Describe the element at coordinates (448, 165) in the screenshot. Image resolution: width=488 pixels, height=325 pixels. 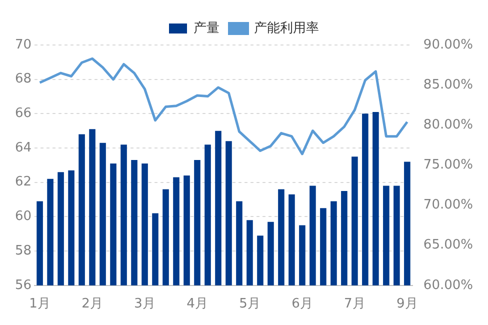
I see `y2-tick-label: 75.00%` at that location.